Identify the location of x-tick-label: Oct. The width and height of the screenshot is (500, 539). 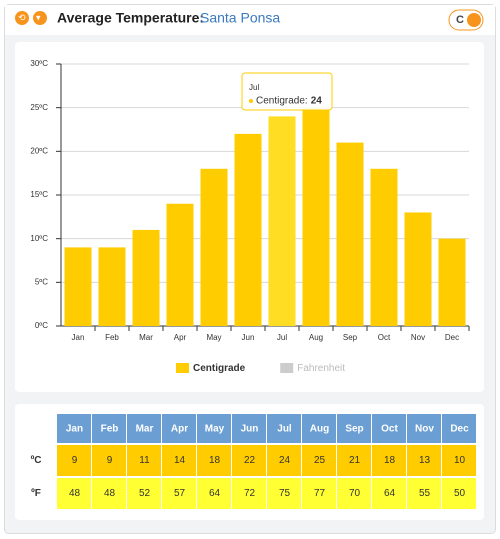
(384, 337).